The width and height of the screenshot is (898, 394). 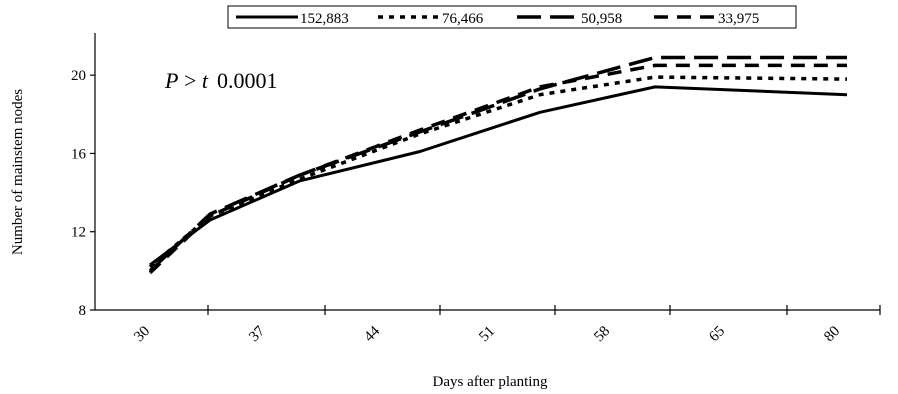 I want to click on x-tick-label: 80, so click(x=832, y=334).